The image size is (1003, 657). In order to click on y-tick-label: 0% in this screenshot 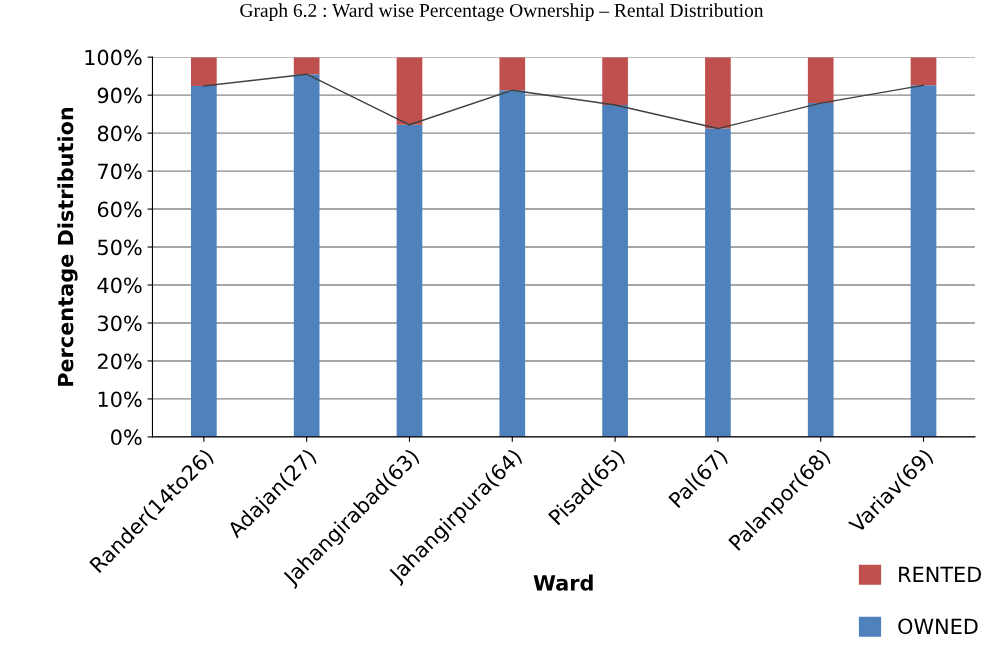, I will do `click(126, 437)`.